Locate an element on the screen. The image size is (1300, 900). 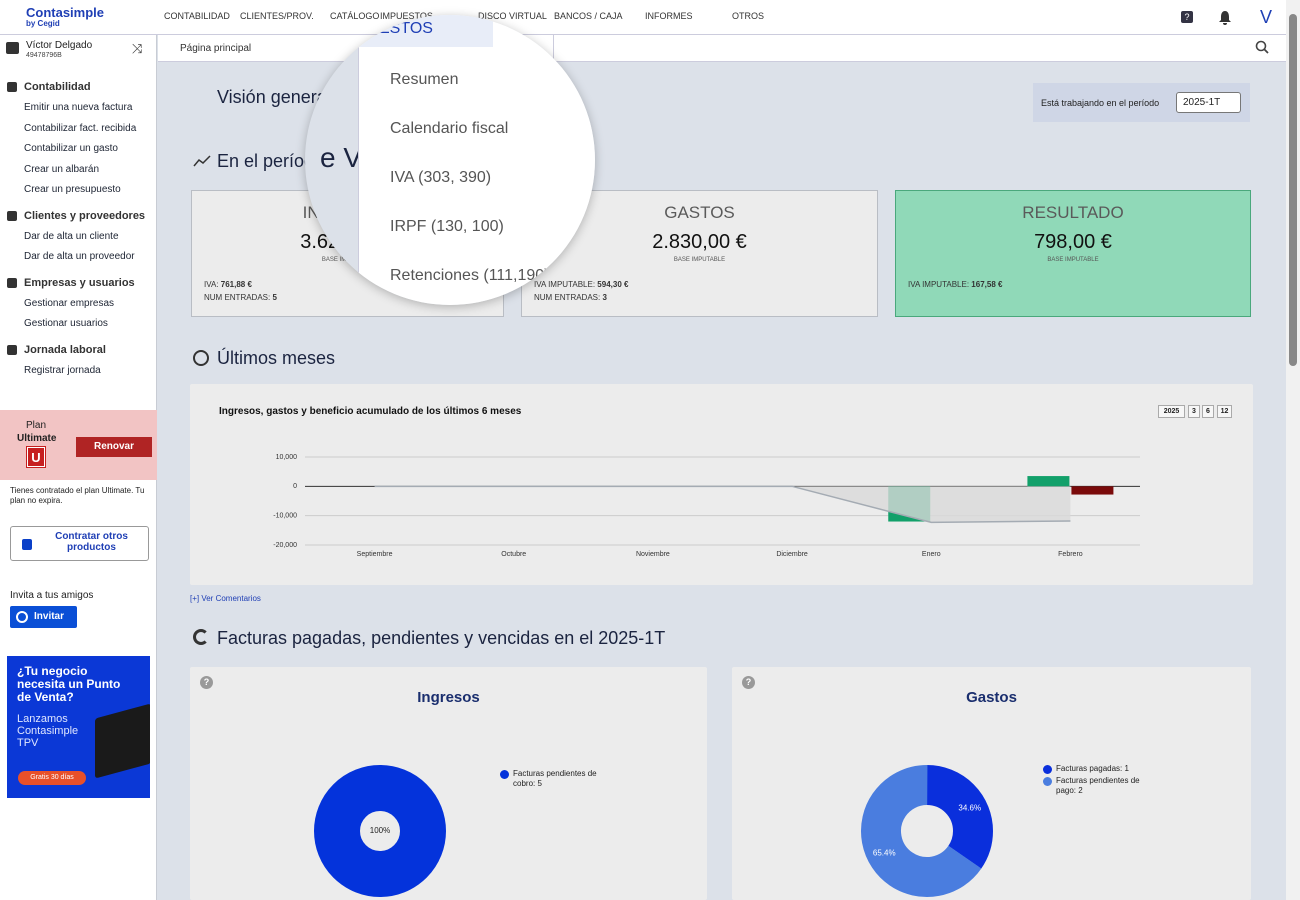
pie-chart: 100% is located at coordinates (380, 831).